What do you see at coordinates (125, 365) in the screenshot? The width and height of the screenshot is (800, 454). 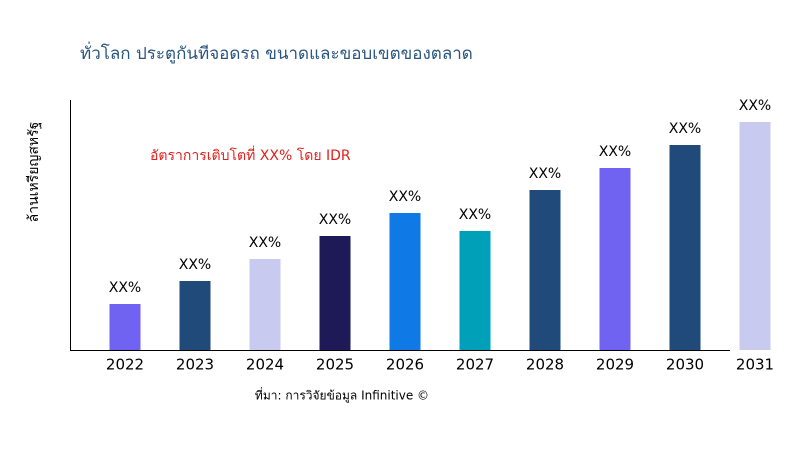 I see `x-tick-label: 2022` at bounding box center [125, 365].